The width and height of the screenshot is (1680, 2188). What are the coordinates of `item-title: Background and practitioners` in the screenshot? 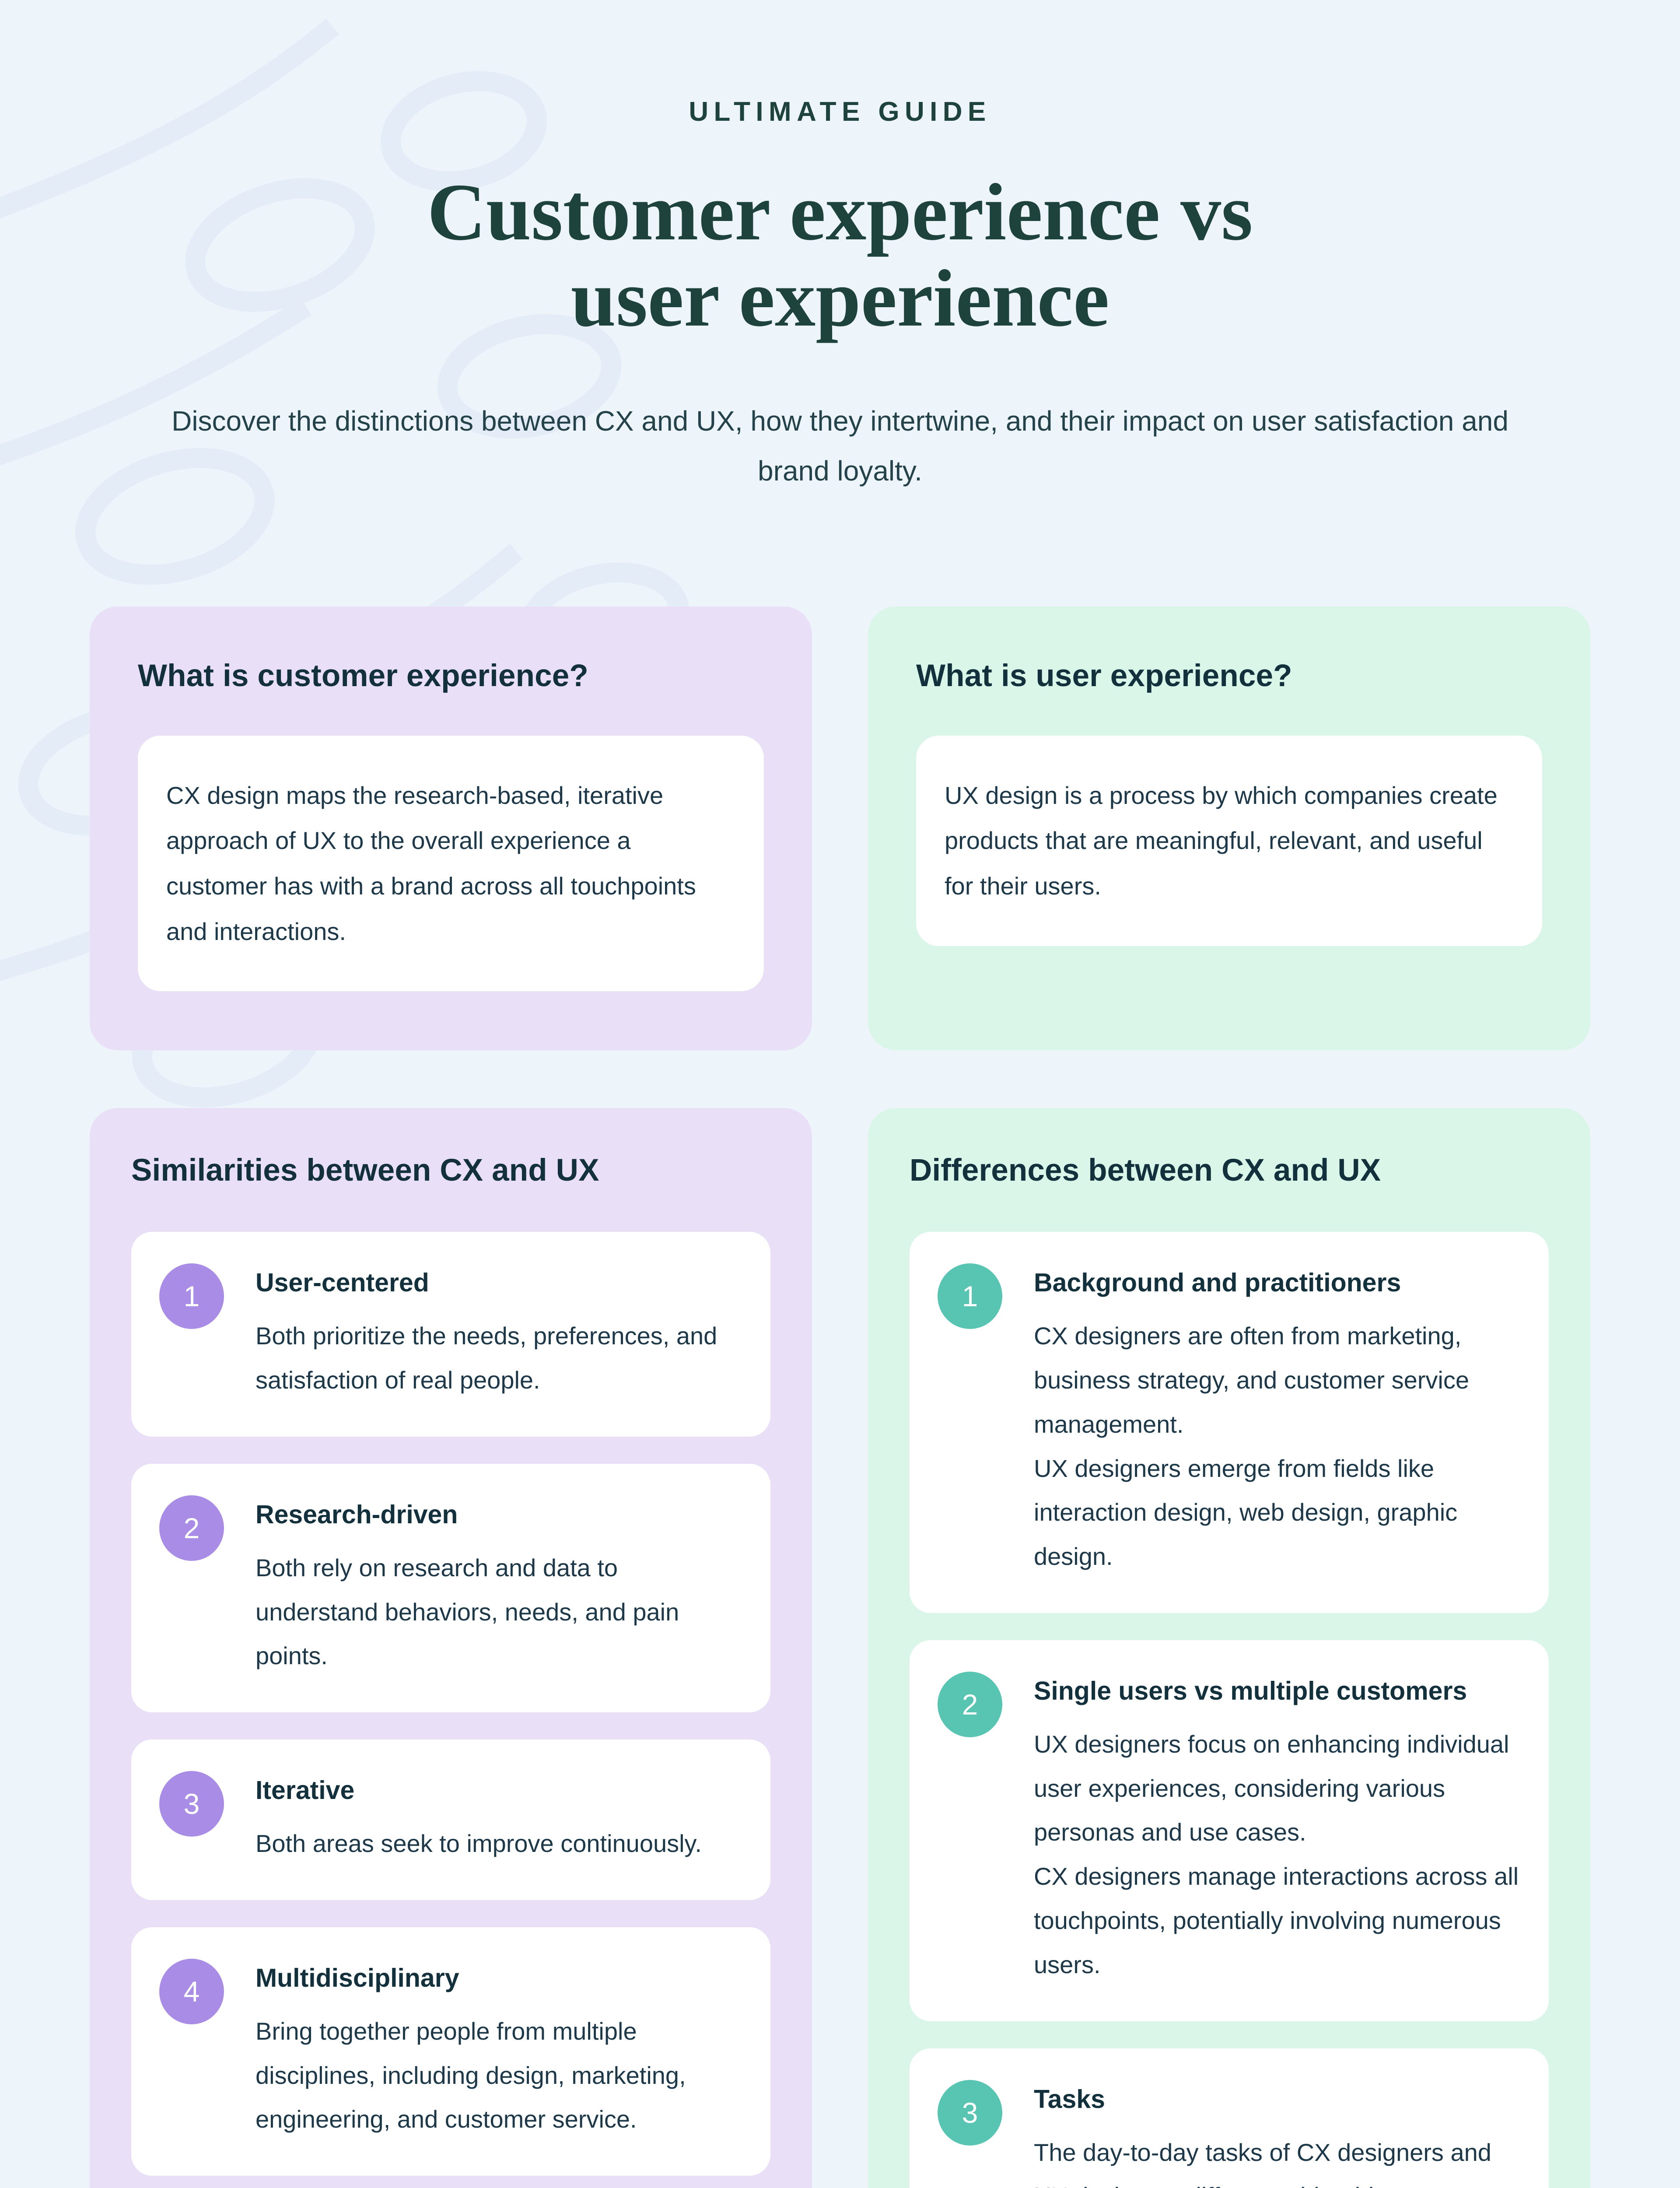 It's located at (1217, 1282).